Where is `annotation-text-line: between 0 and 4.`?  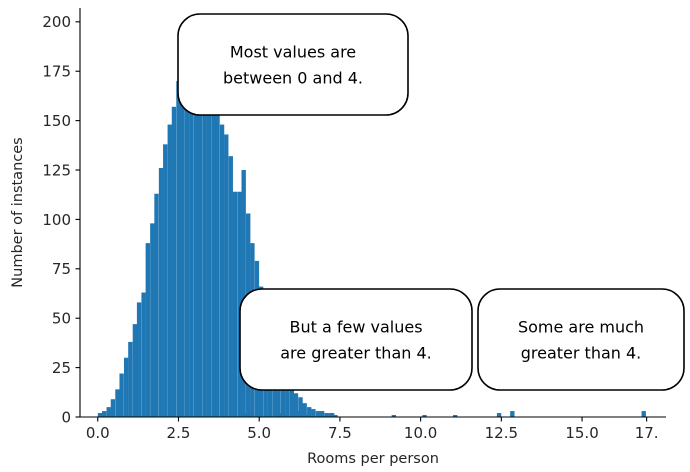 annotation-text-line: between 0 and 4. is located at coordinates (293, 78).